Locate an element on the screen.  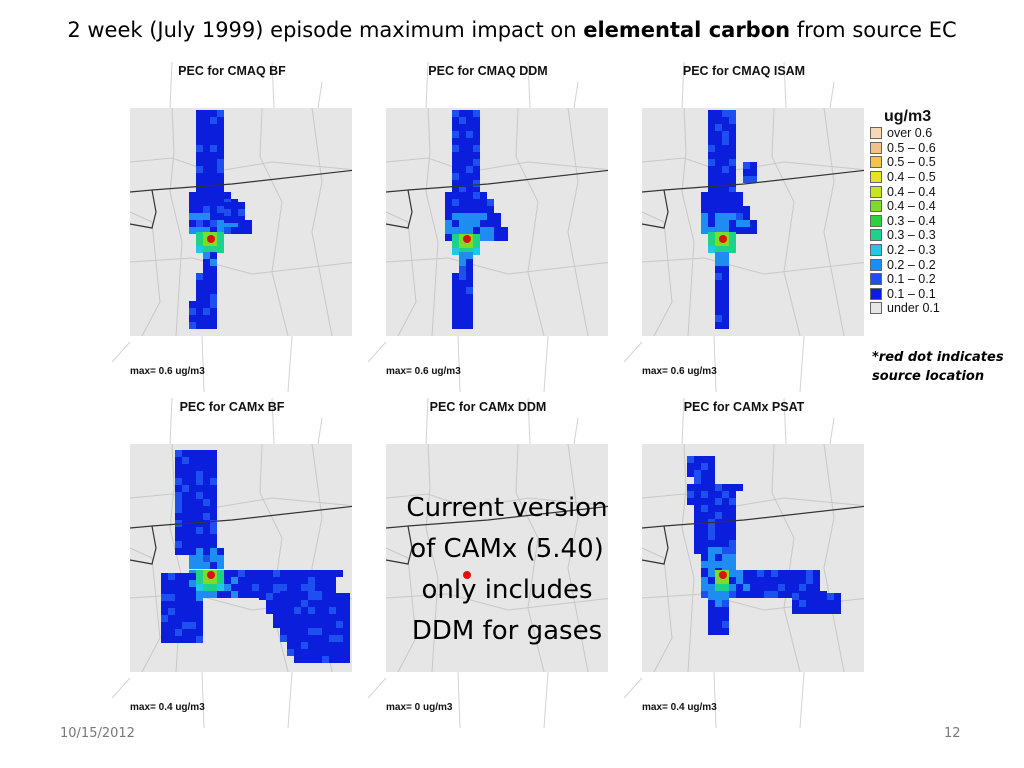
panel-title: PEC for CAMx DDM is located at coordinates (488, 407).